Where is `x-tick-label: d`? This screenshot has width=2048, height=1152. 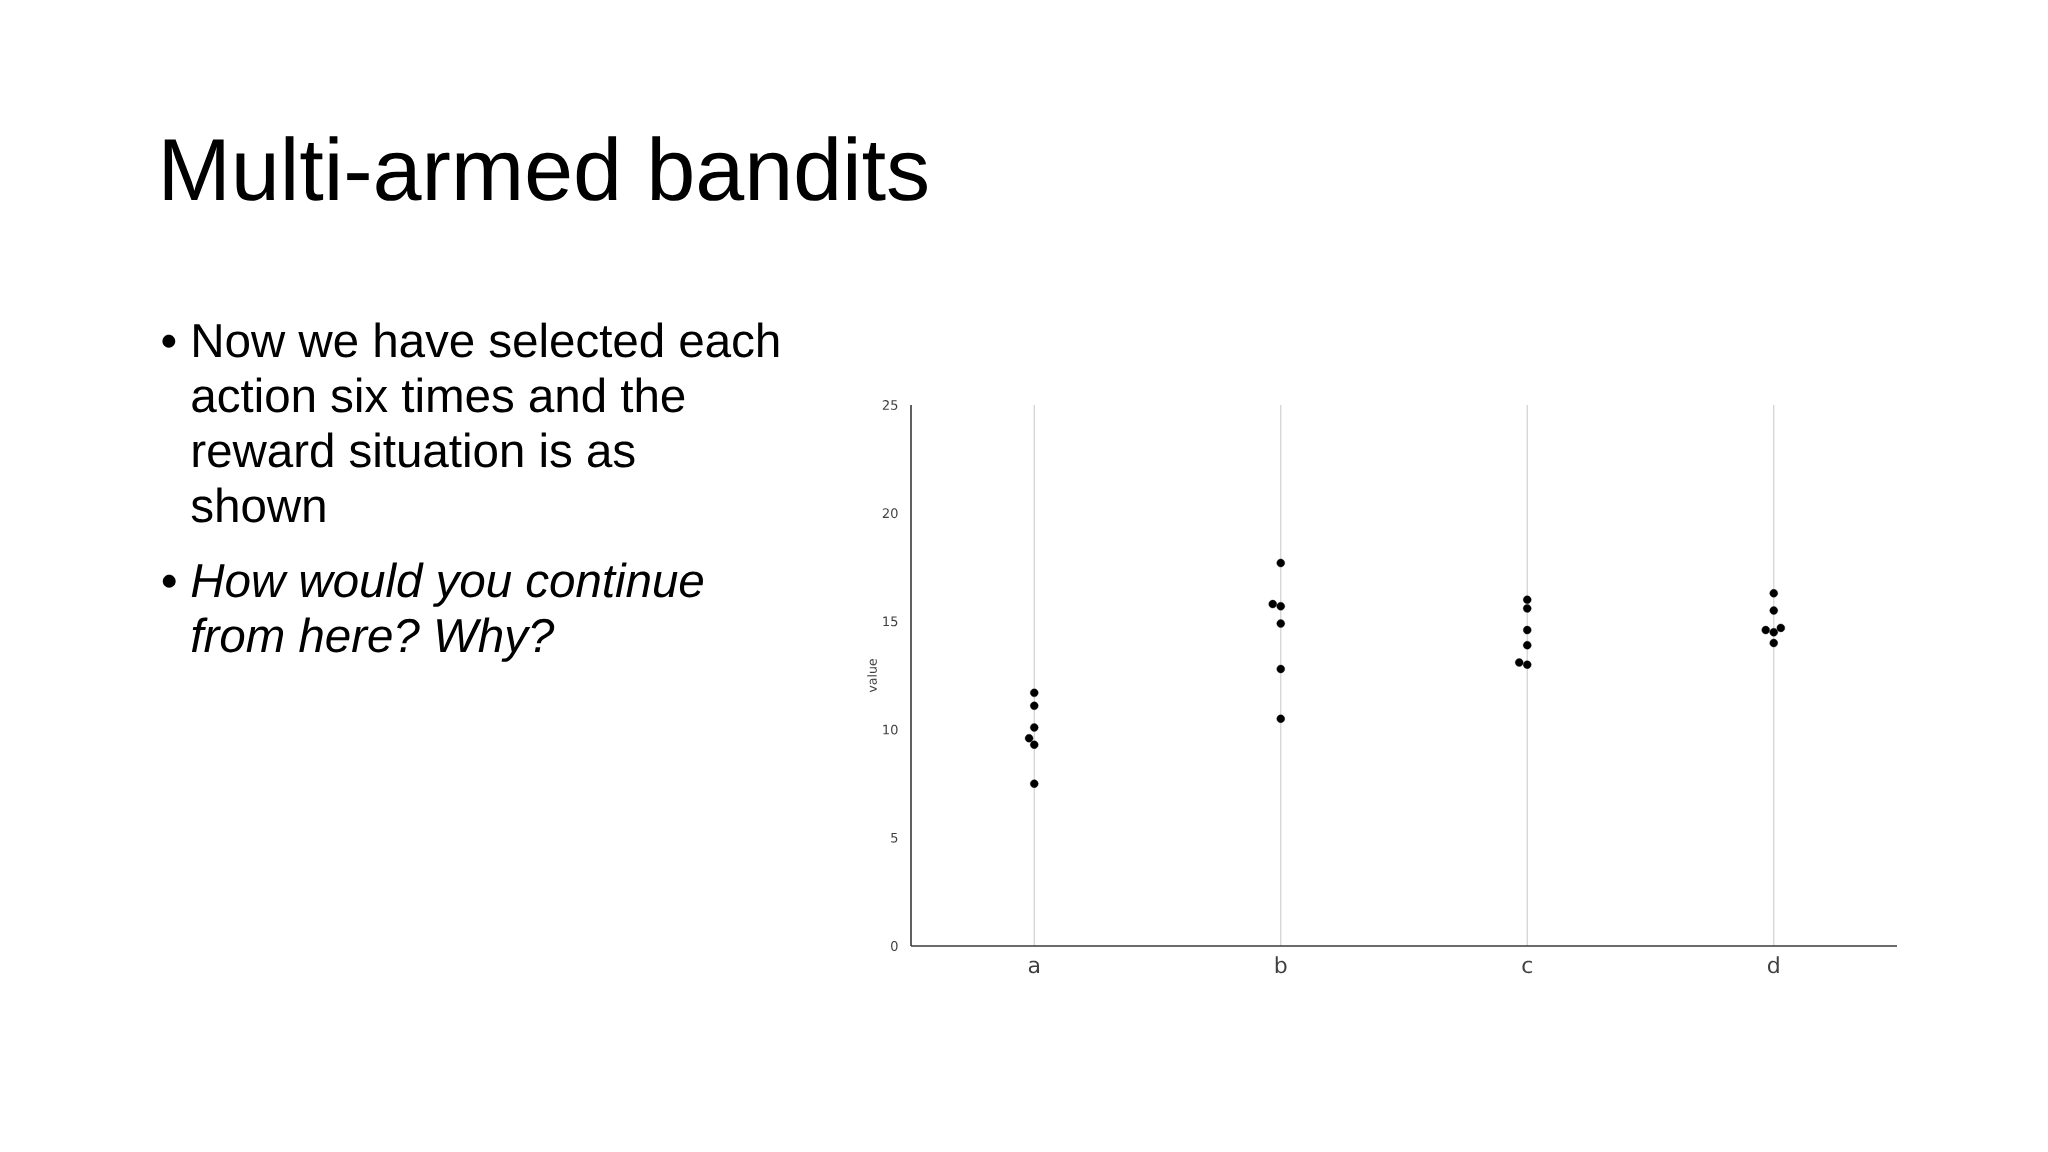
x-tick-label: d is located at coordinates (1773, 965).